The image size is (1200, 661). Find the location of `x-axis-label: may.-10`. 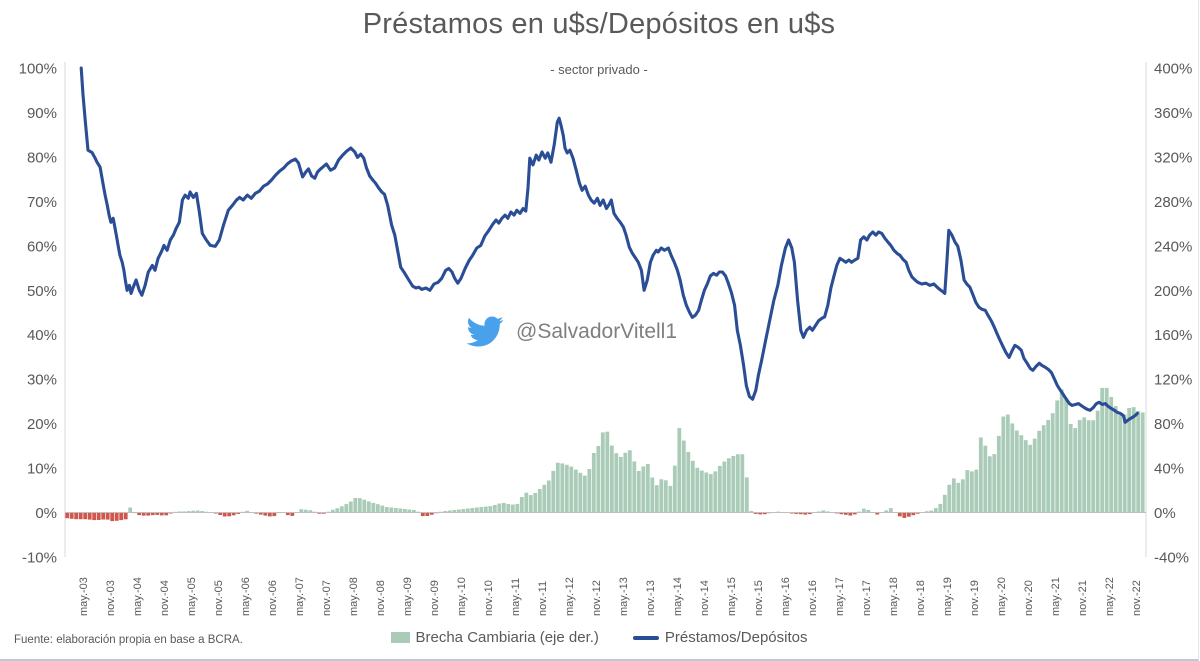

x-axis-label: may.-10 is located at coordinates (462, 596).